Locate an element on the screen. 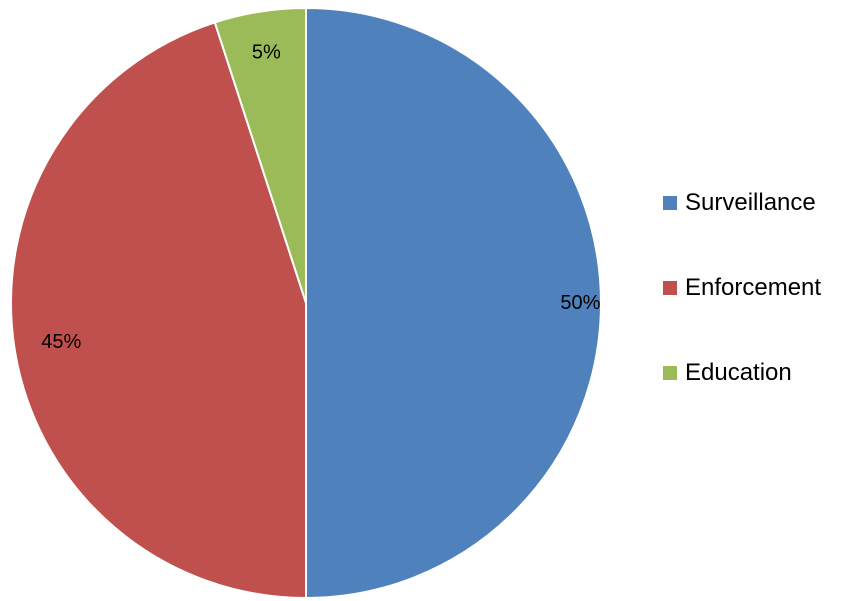 The width and height of the screenshot is (861, 601). legend-swatch-education is located at coordinates (670, 373).